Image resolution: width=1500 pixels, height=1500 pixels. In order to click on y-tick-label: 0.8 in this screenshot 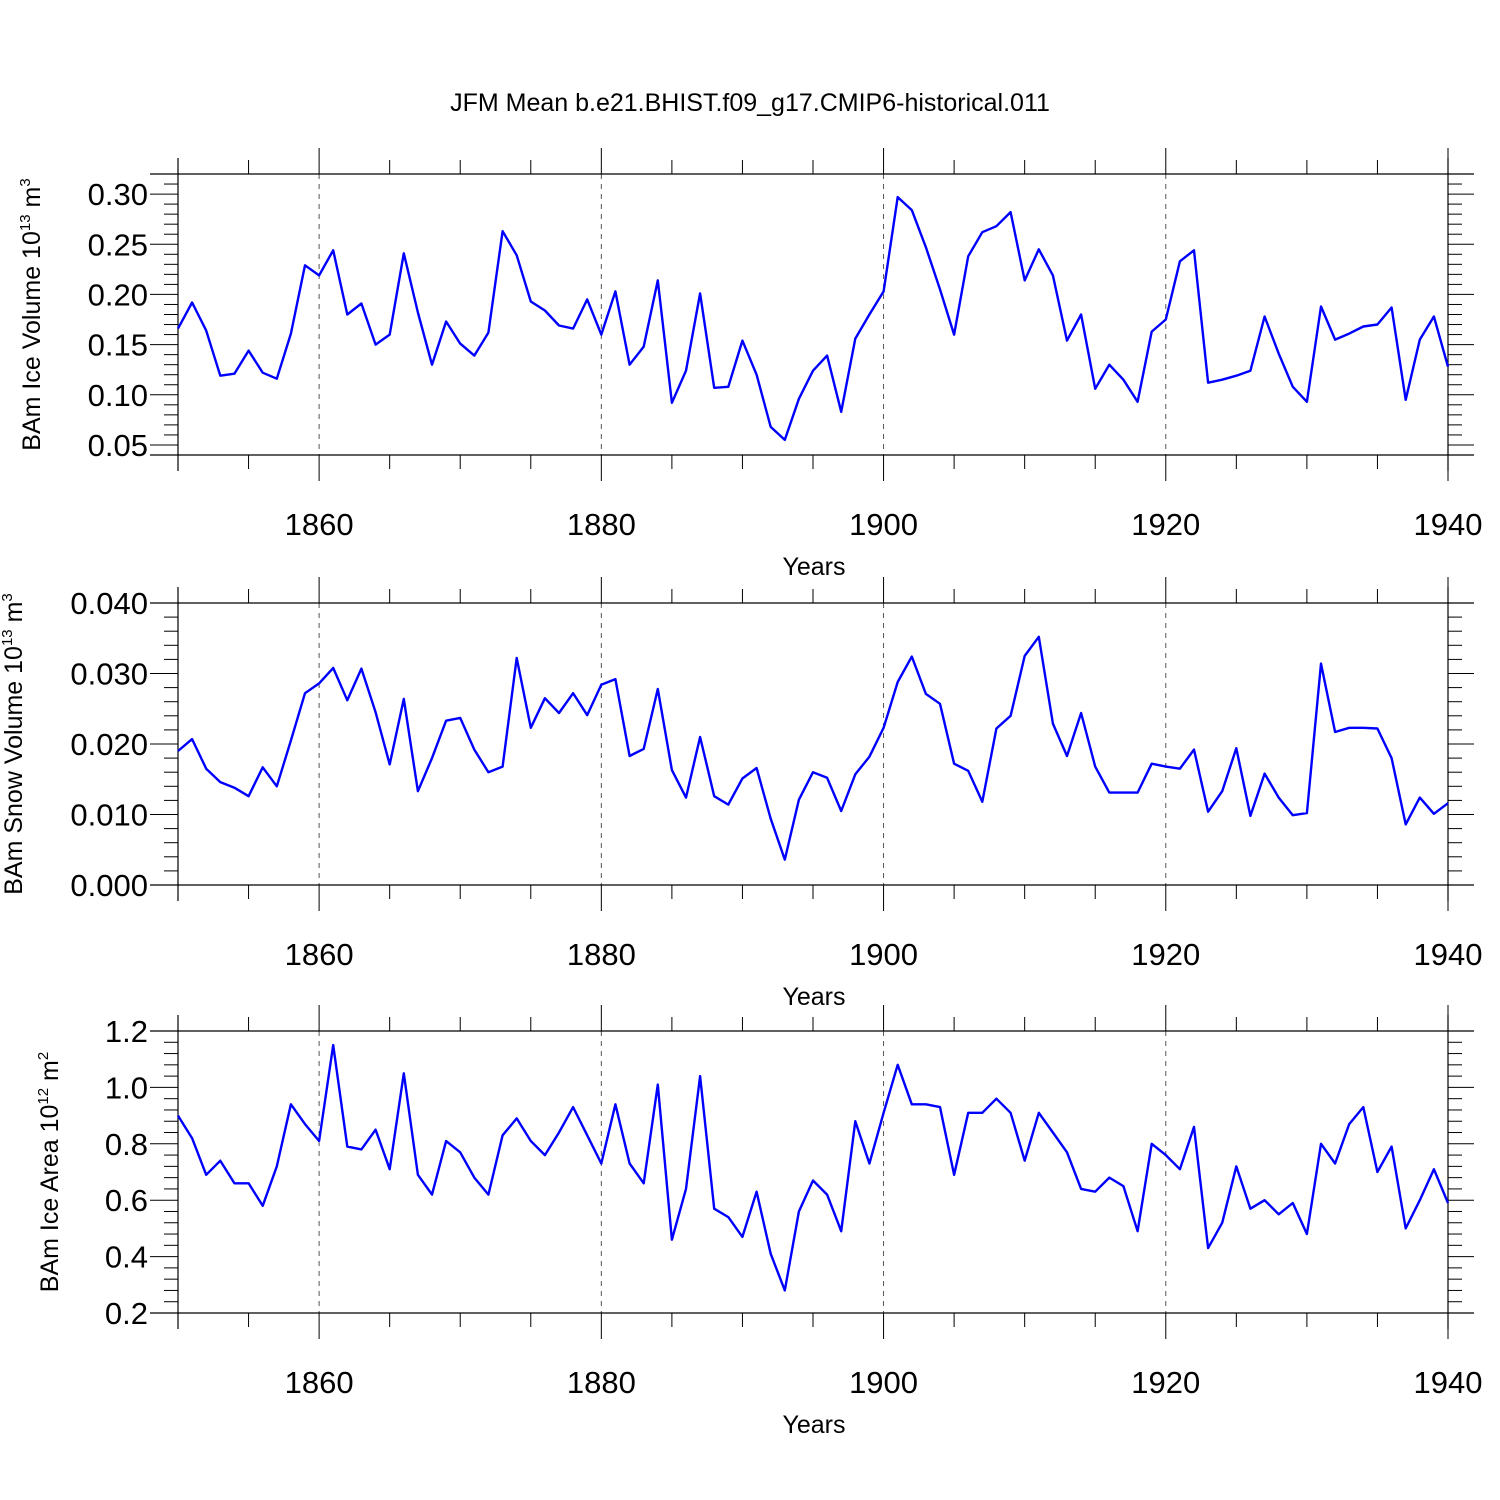, I will do `click(126, 1144)`.